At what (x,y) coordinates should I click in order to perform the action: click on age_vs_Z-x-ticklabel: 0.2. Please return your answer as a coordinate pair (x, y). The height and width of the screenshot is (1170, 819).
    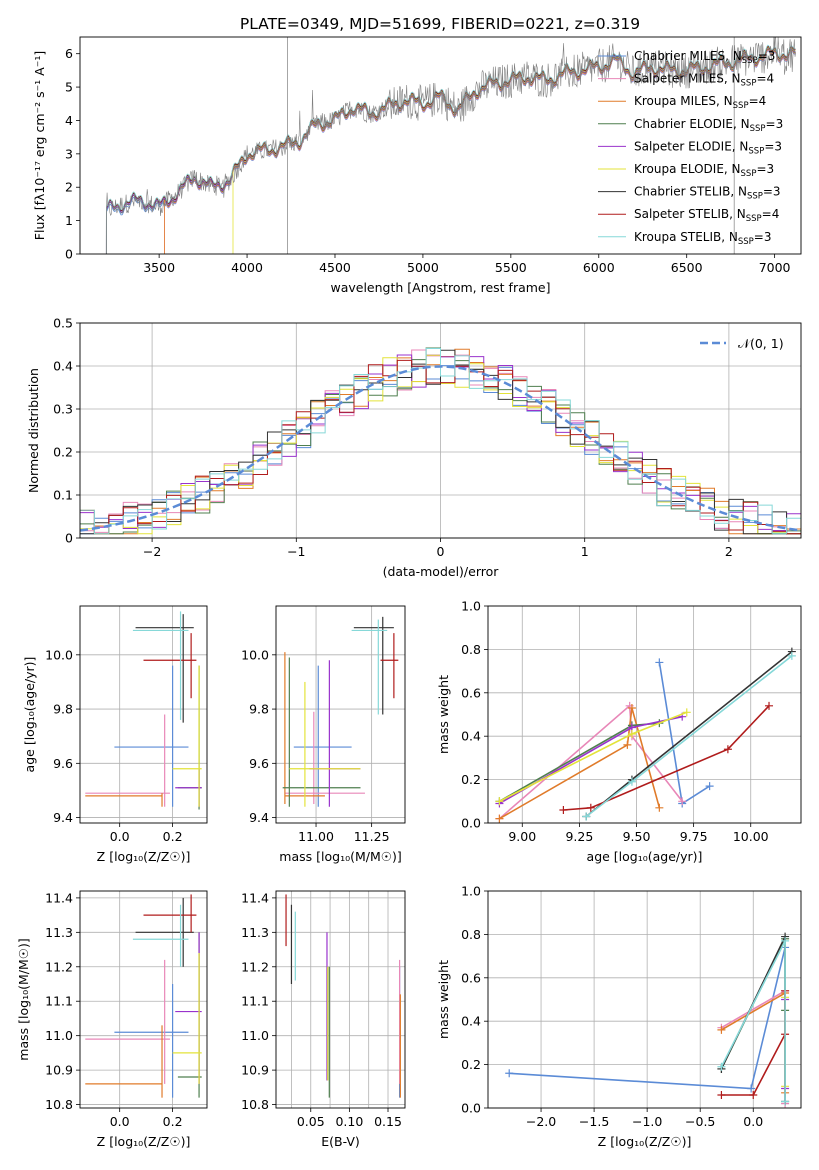
    Looking at the image, I should click on (173, 836).